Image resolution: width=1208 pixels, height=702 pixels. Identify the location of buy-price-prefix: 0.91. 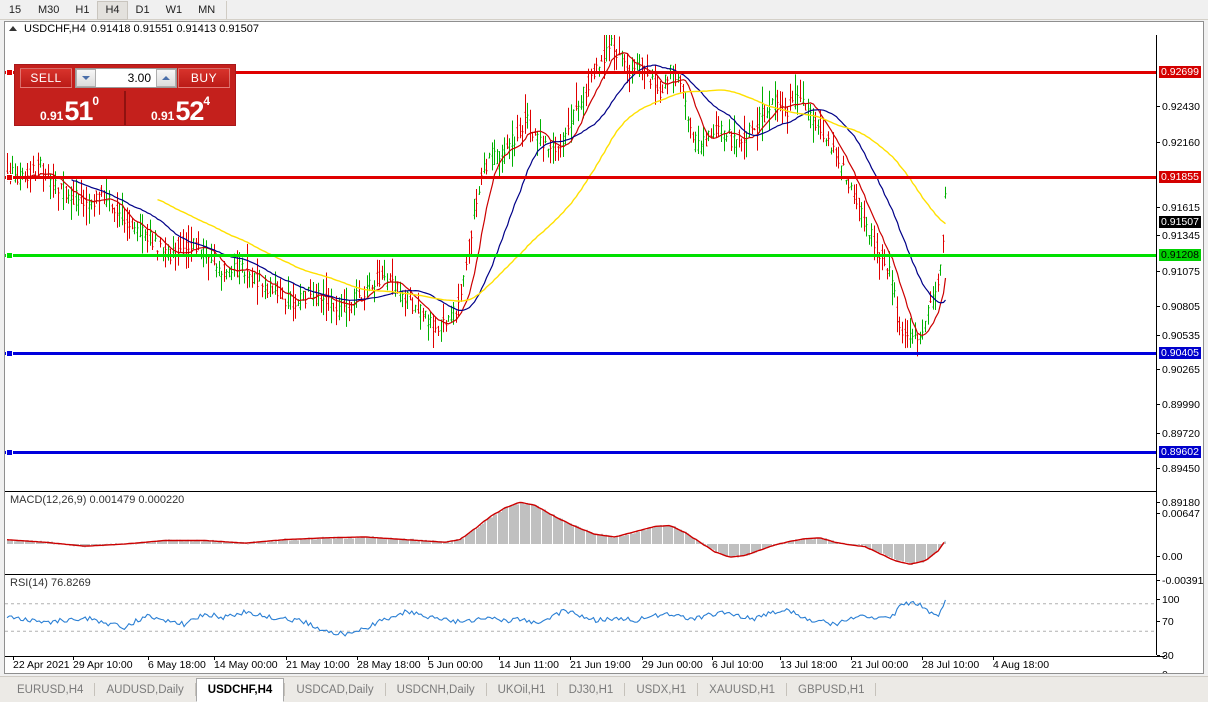
(162, 116).